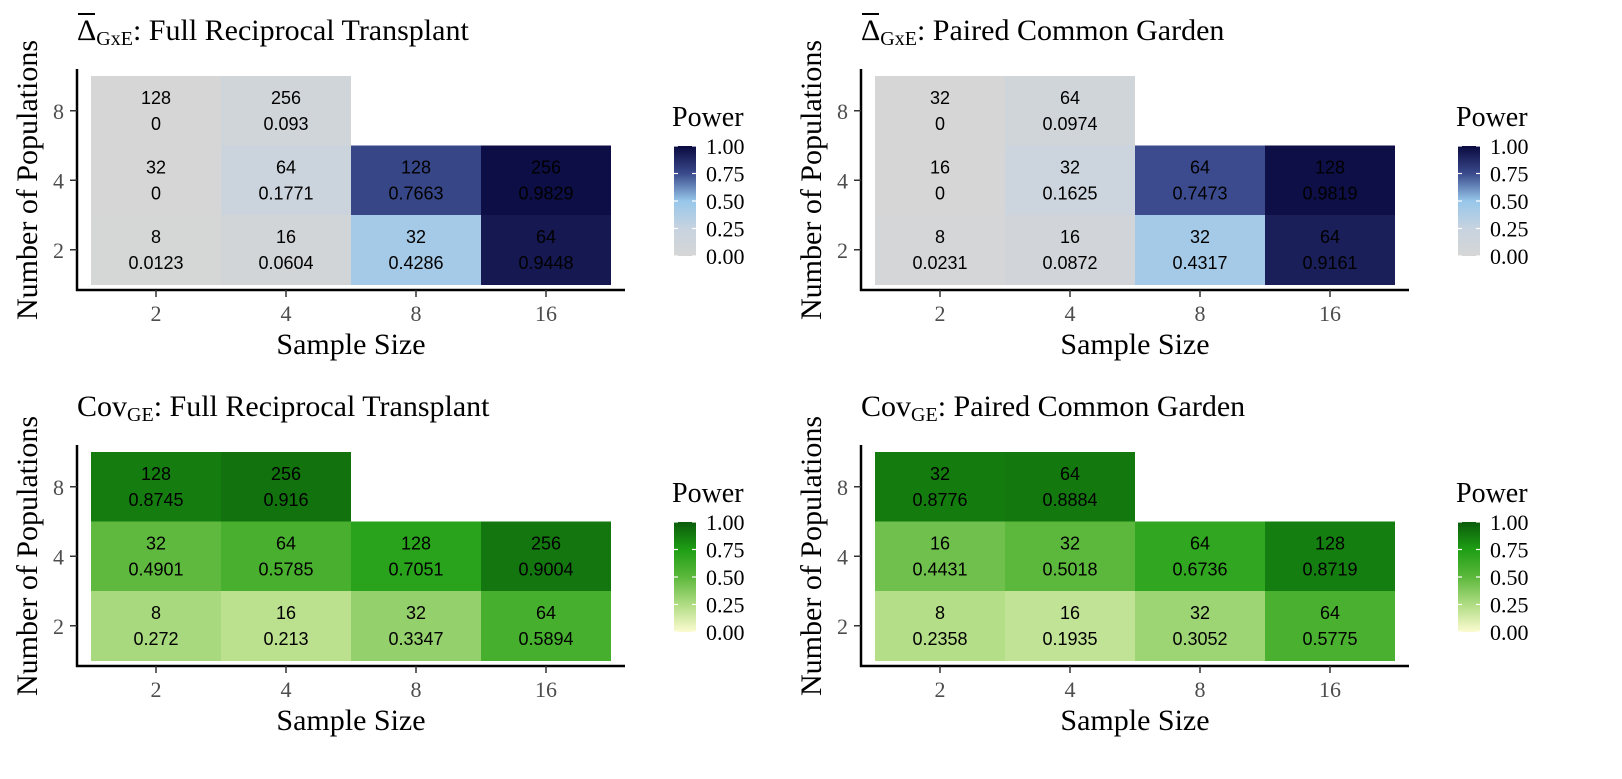 The width and height of the screenshot is (1622, 779). What do you see at coordinates (940, 237) in the screenshot?
I see `cell-n-label: 8` at bounding box center [940, 237].